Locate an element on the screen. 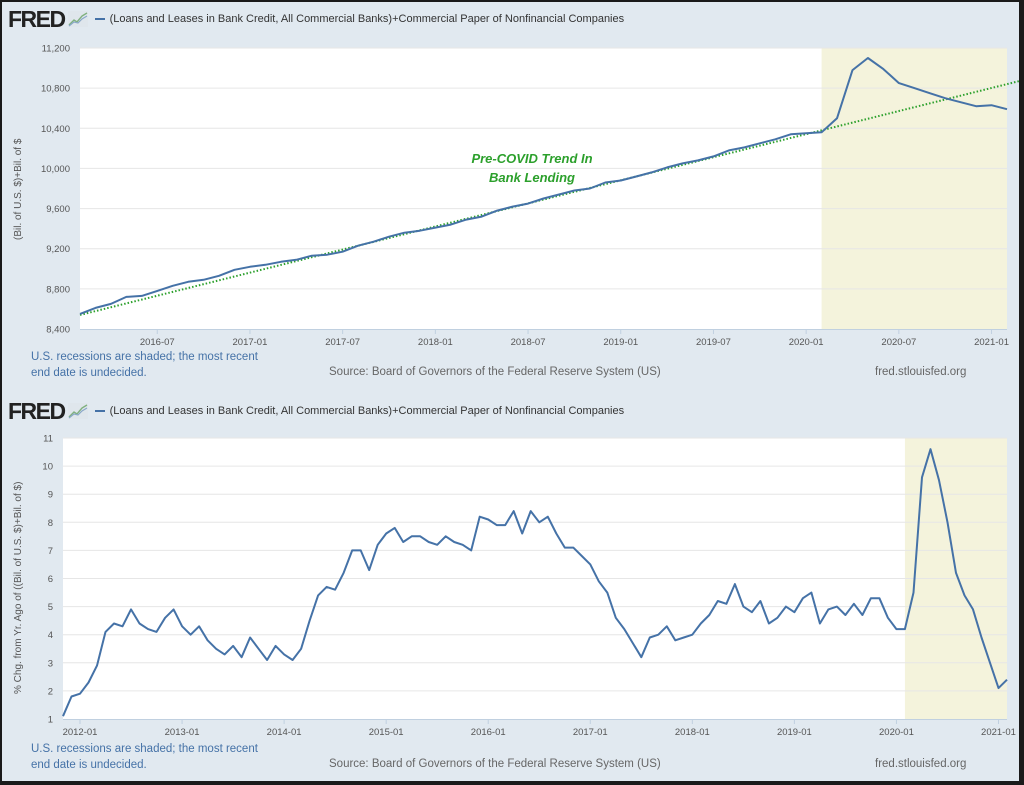  y-tick-label: 3 is located at coordinates (50, 663).